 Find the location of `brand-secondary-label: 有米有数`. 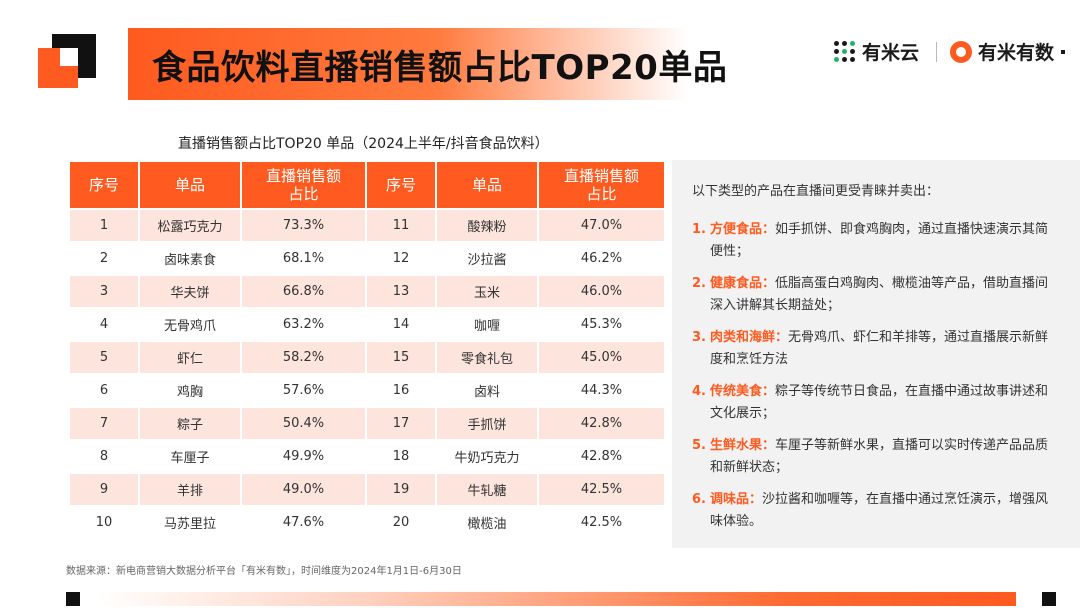

brand-secondary-label: 有米有数 is located at coordinates (1016, 53).